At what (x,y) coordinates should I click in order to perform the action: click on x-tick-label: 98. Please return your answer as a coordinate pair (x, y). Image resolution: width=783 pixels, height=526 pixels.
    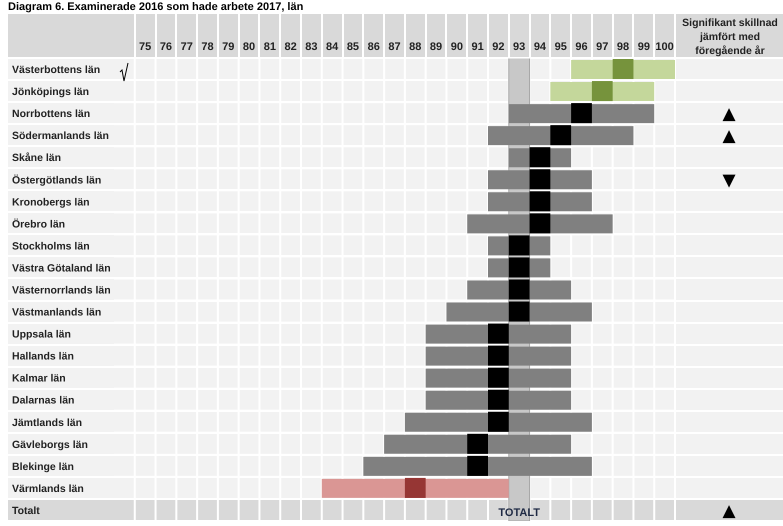
    Looking at the image, I should click on (623, 47).